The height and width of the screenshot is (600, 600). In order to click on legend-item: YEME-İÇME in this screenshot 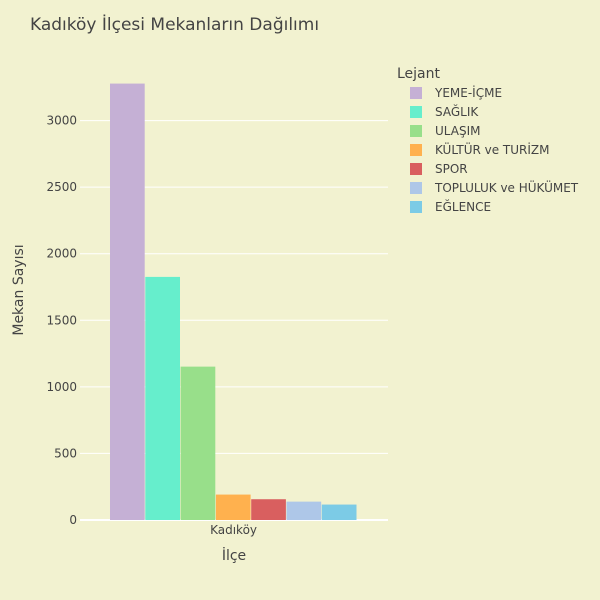, I will do `click(456, 92)`.